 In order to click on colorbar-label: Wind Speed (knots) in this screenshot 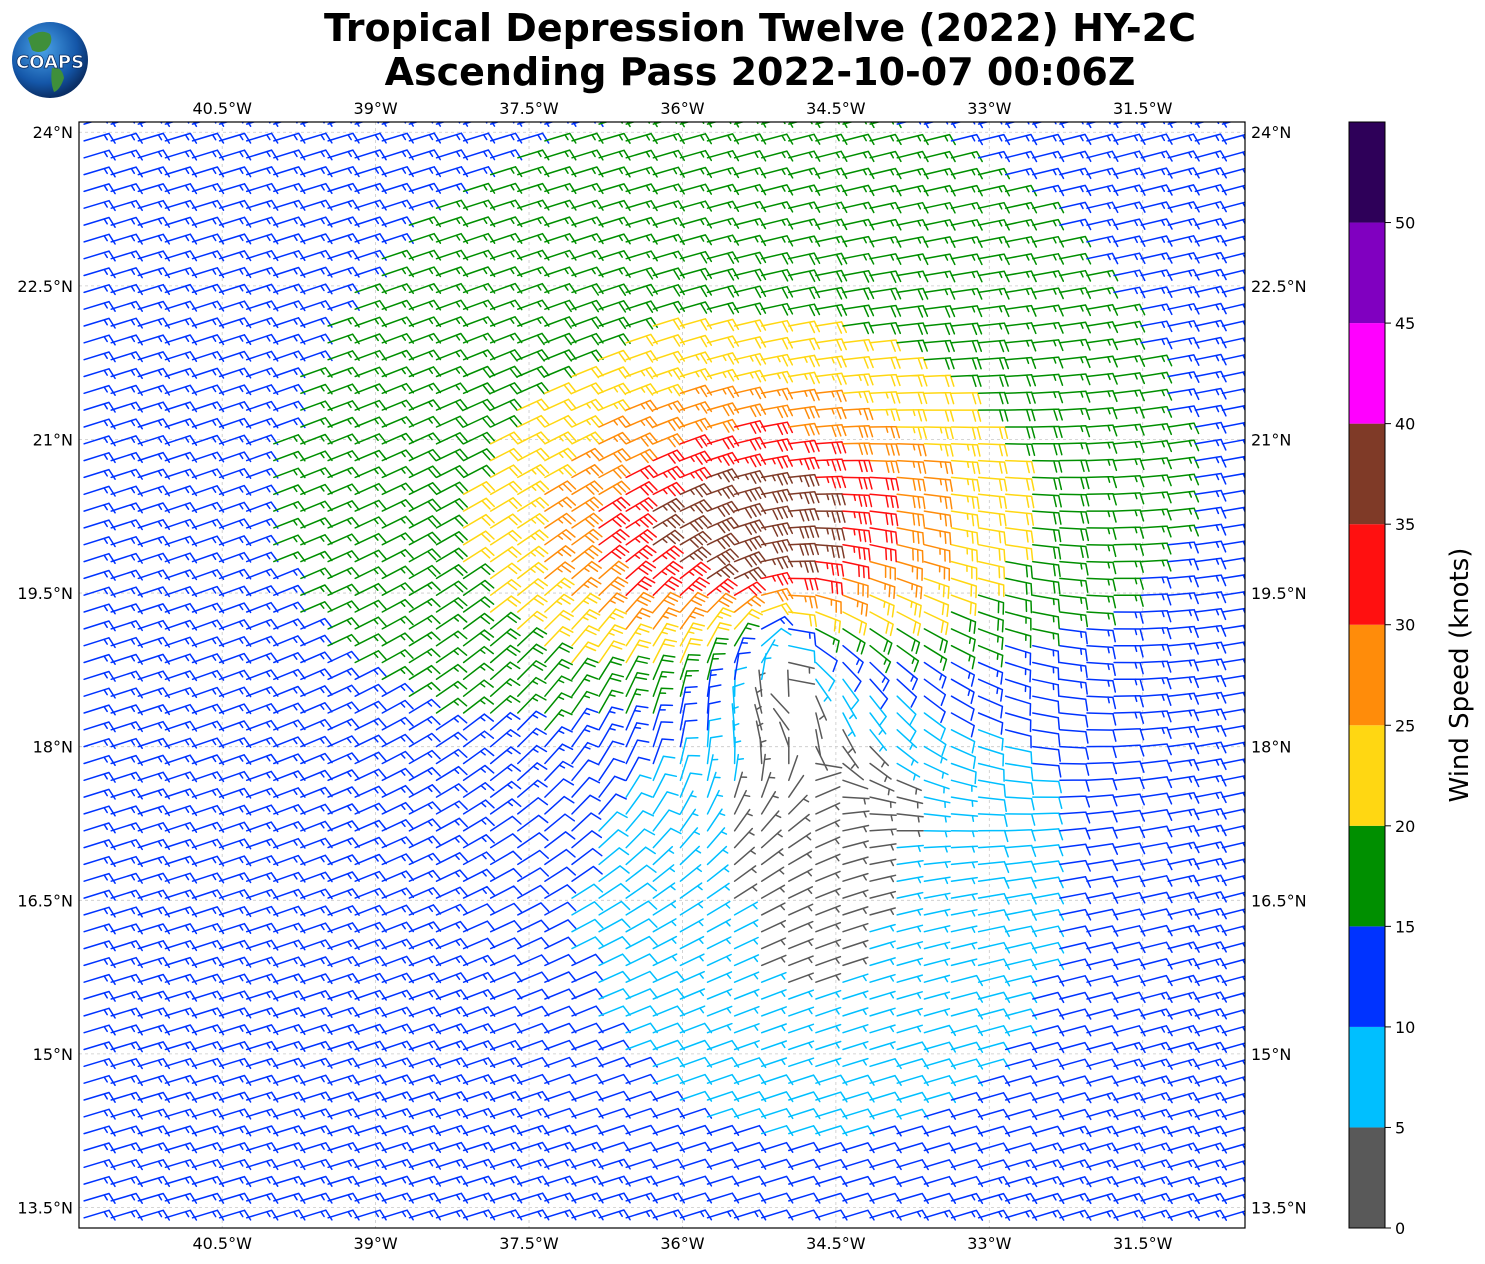, I will do `click(1460, 675)`.